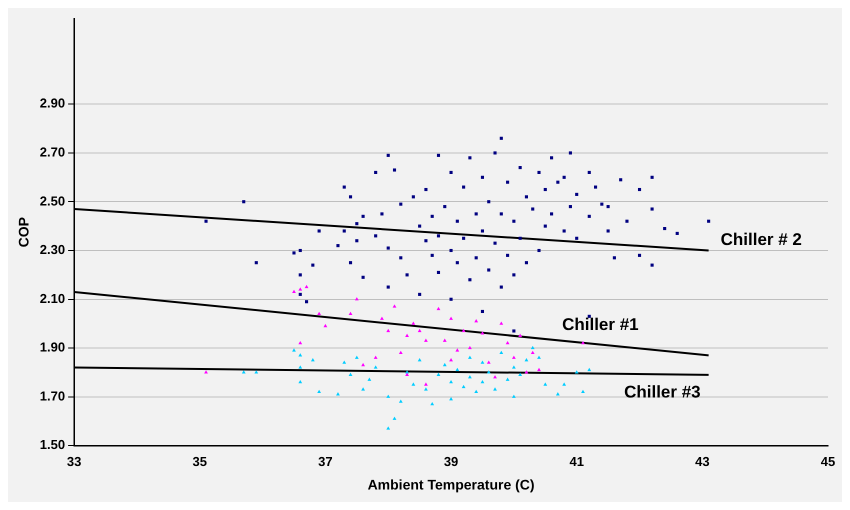  Describe the element at coordinates (761, 240) in the screenshot. I see `series-label: Chiller # 2` at that location.